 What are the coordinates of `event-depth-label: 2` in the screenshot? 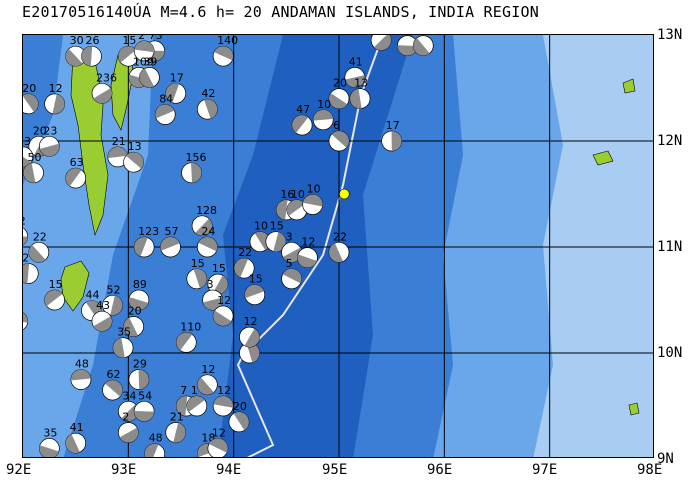 It's located at (125, 417).